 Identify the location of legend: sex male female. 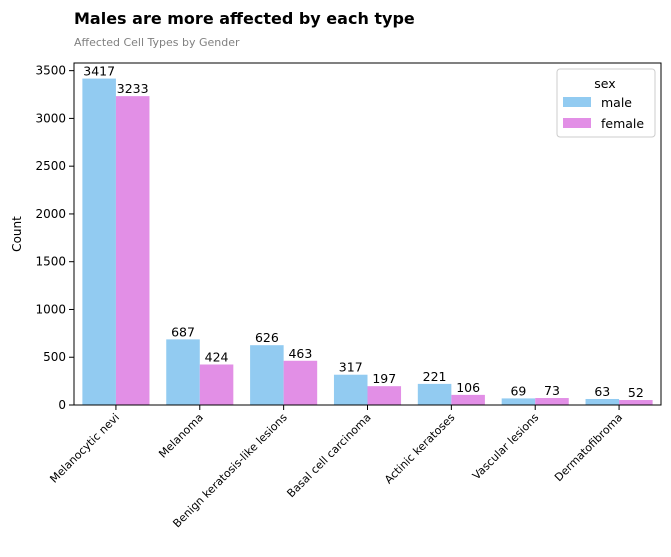
(606, 103).